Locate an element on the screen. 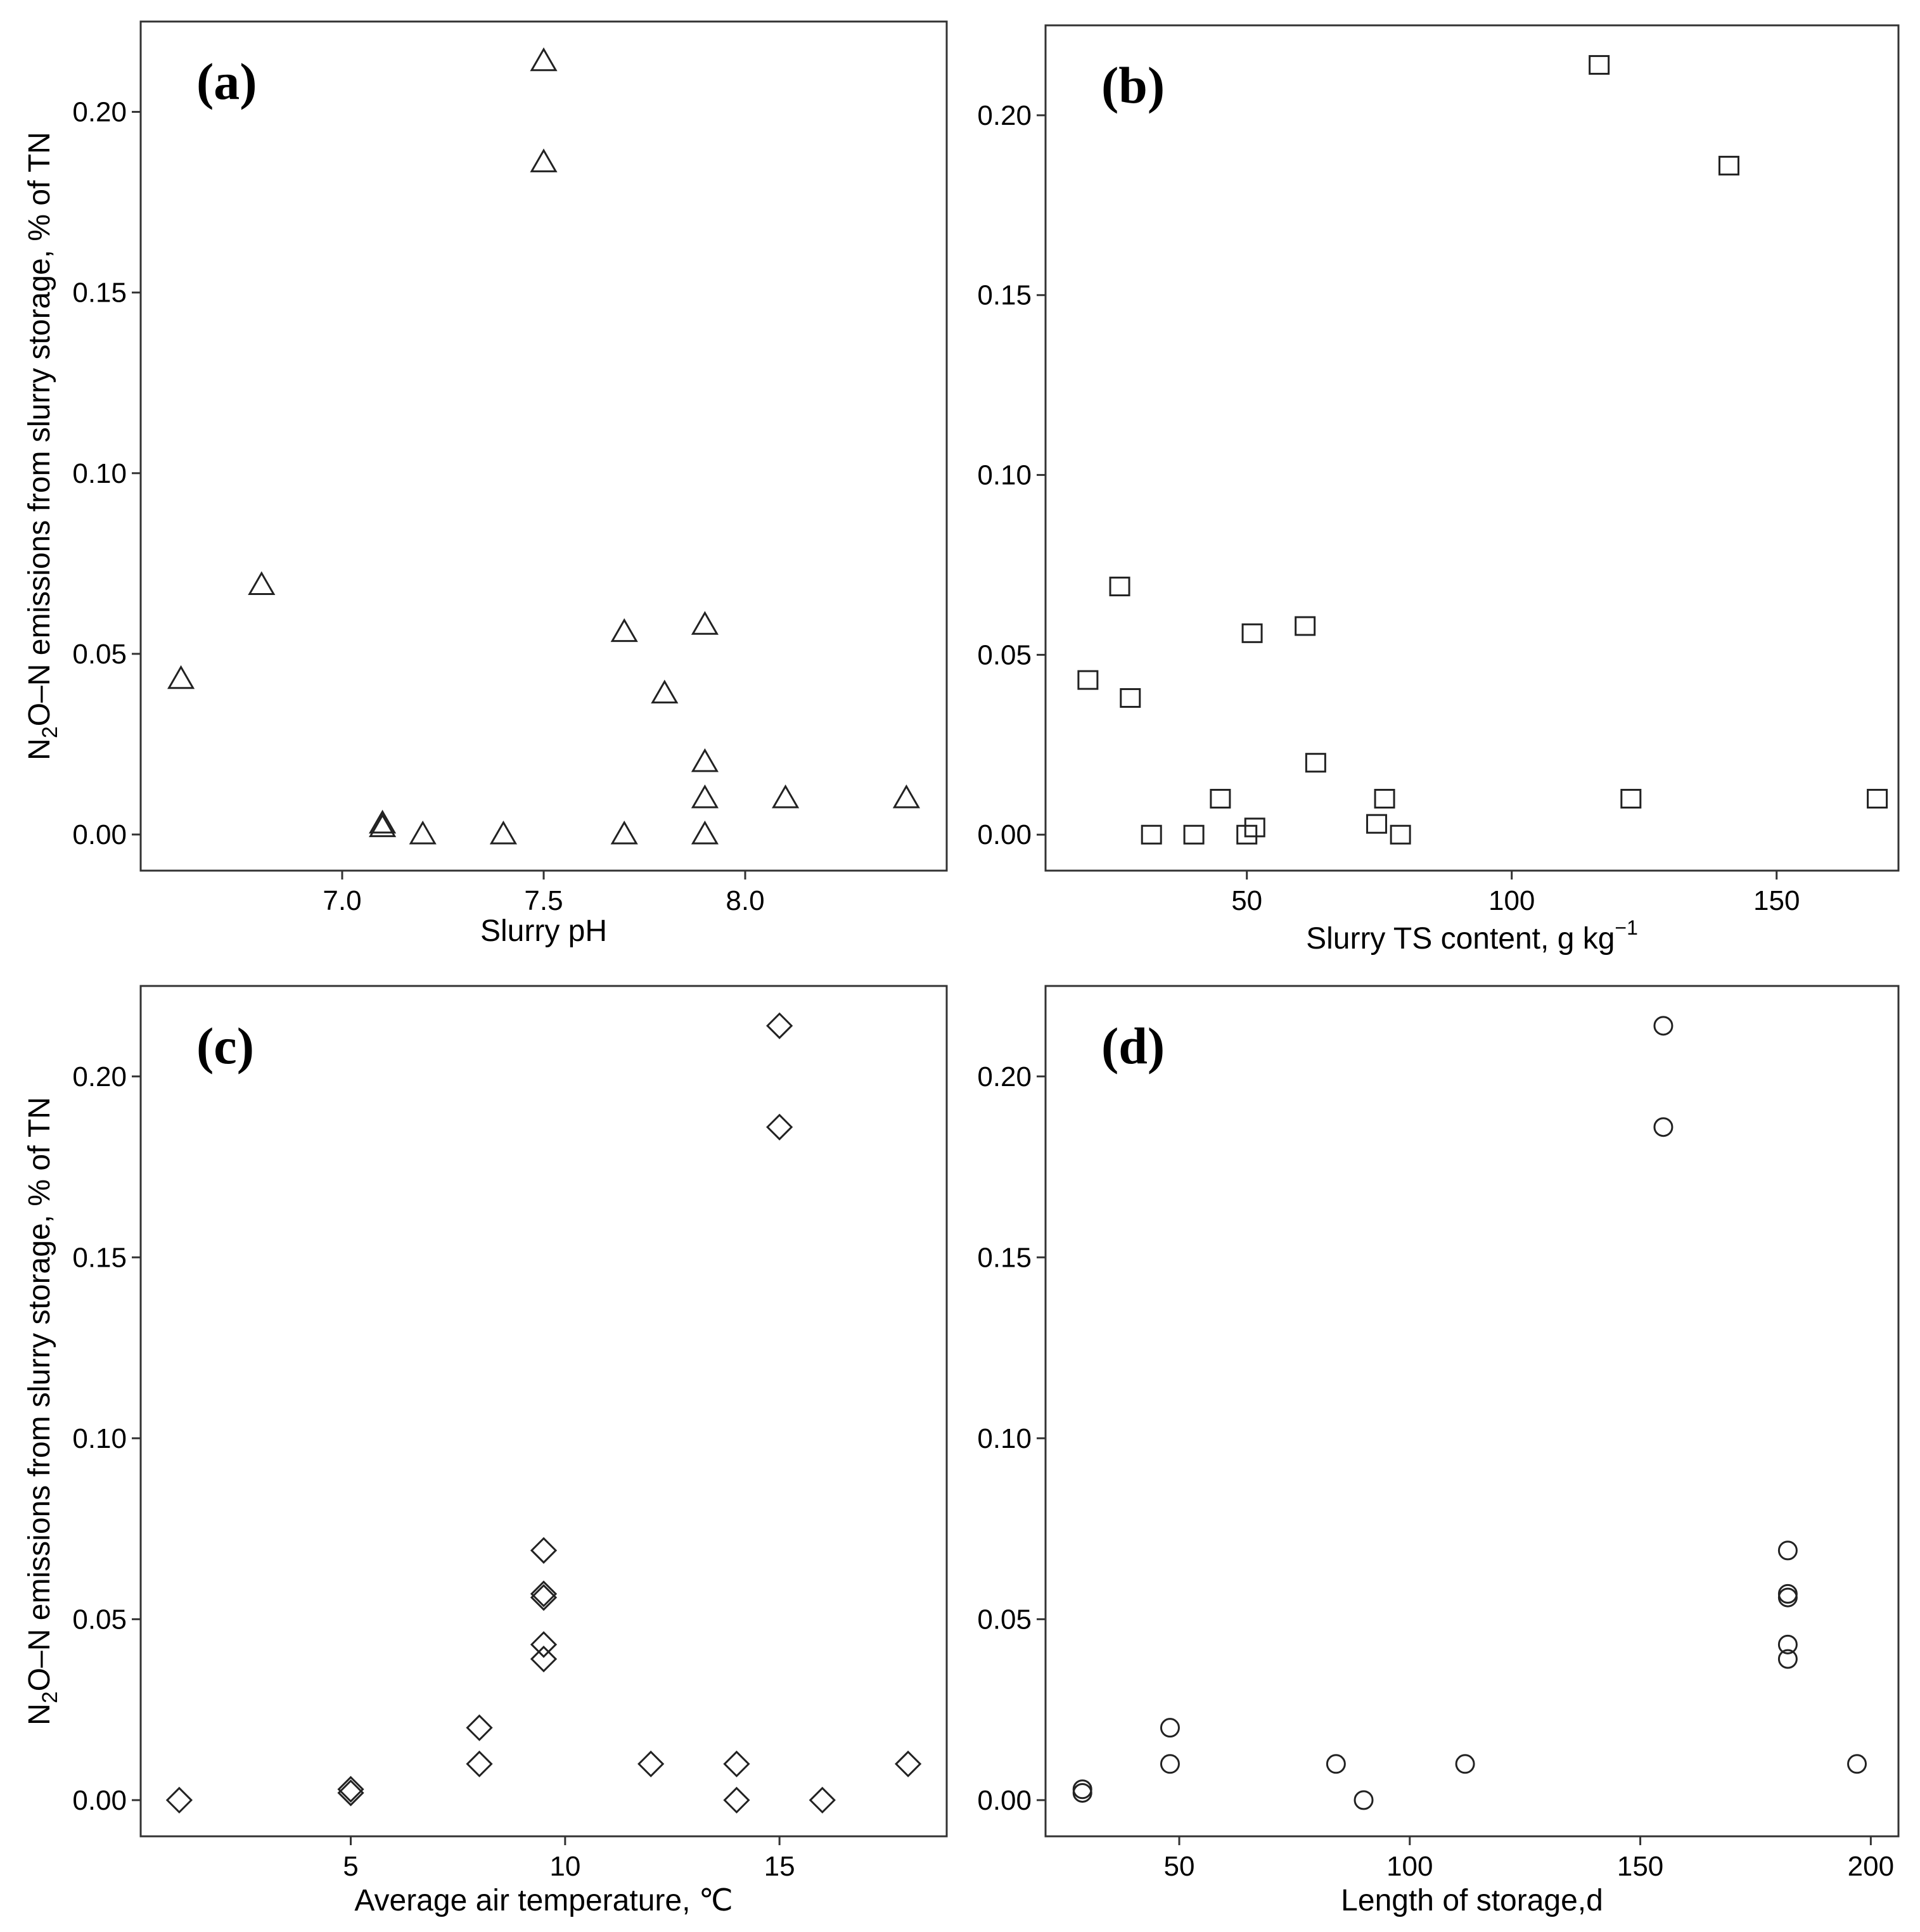 The height and width of the screenshot is (1932, 1920). panel-label: (c) is located at coordinates (225, 1046).